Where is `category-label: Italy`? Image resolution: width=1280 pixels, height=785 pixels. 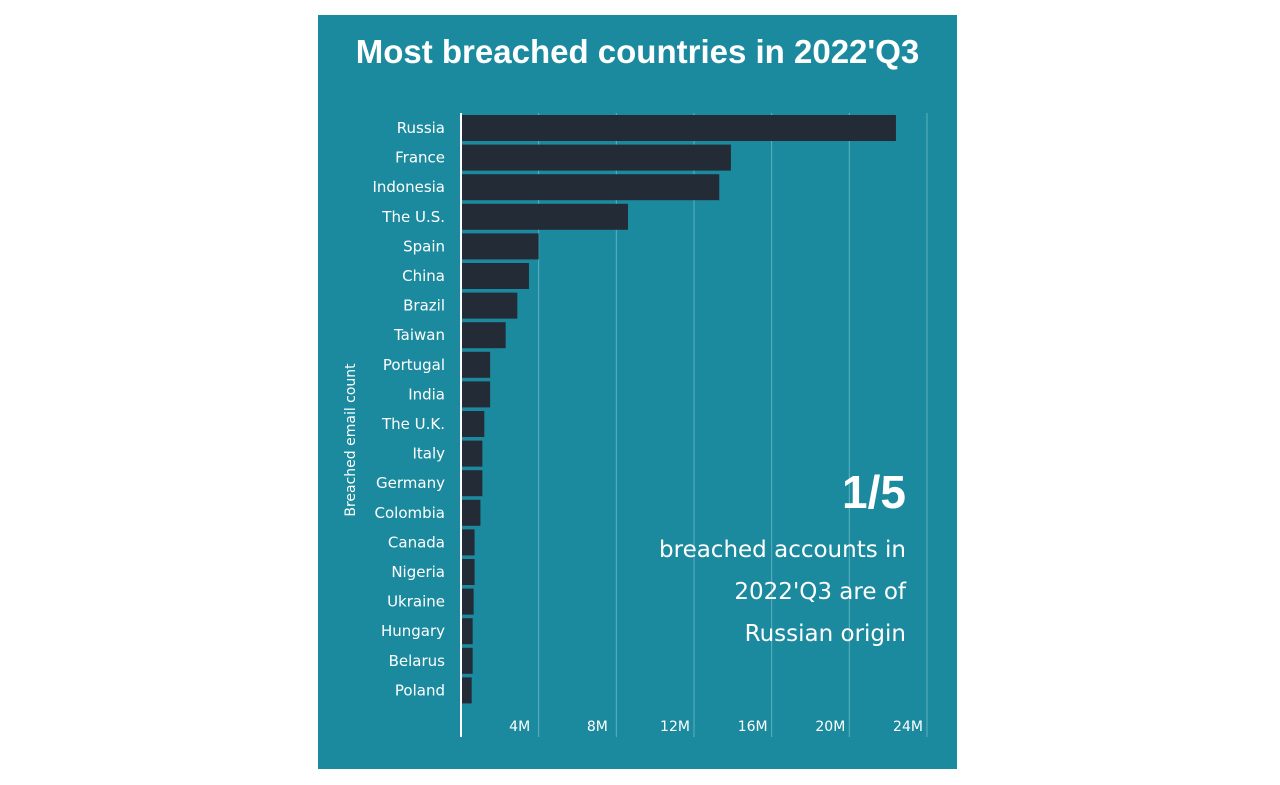
category-label: Italy is located at coordinates (428, 454).